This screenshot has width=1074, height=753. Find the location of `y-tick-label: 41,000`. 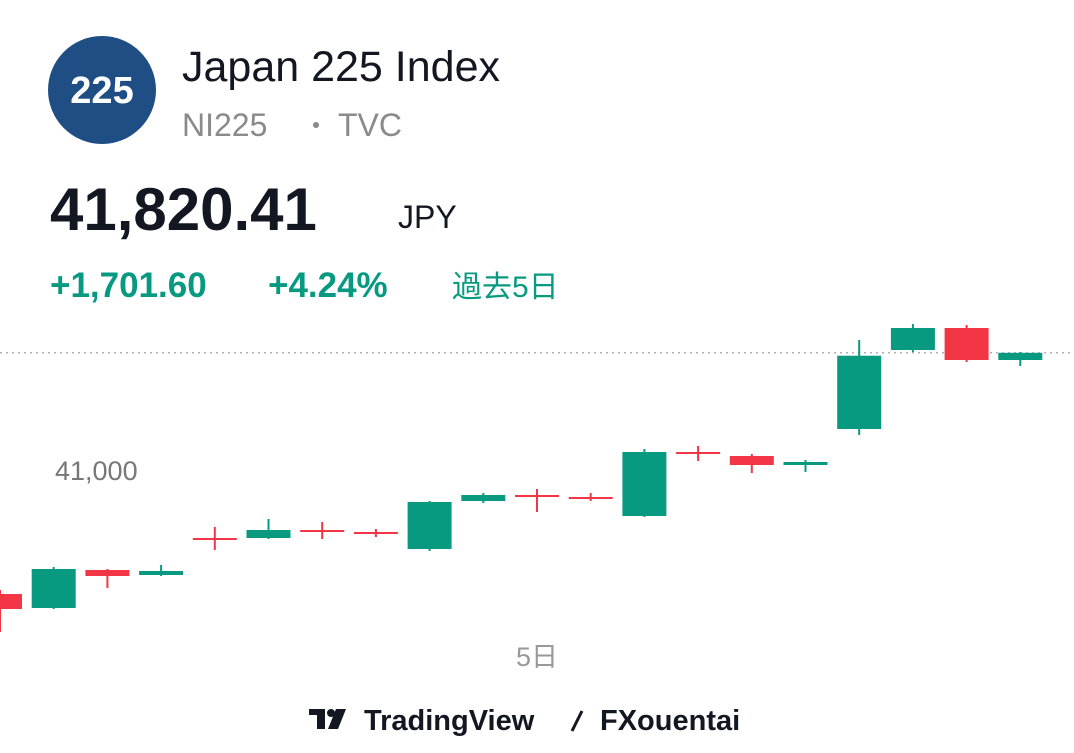

y-tick-label: 41,000 is located at coordinates (96, 471).